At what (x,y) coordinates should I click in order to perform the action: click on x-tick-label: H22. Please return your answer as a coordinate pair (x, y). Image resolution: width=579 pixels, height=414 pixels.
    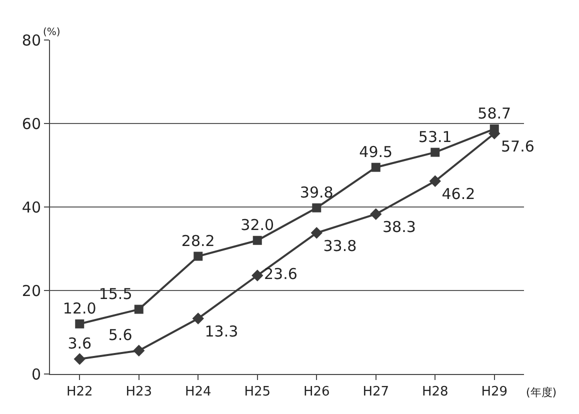
    Looking at the image, I should click on (79, 392).